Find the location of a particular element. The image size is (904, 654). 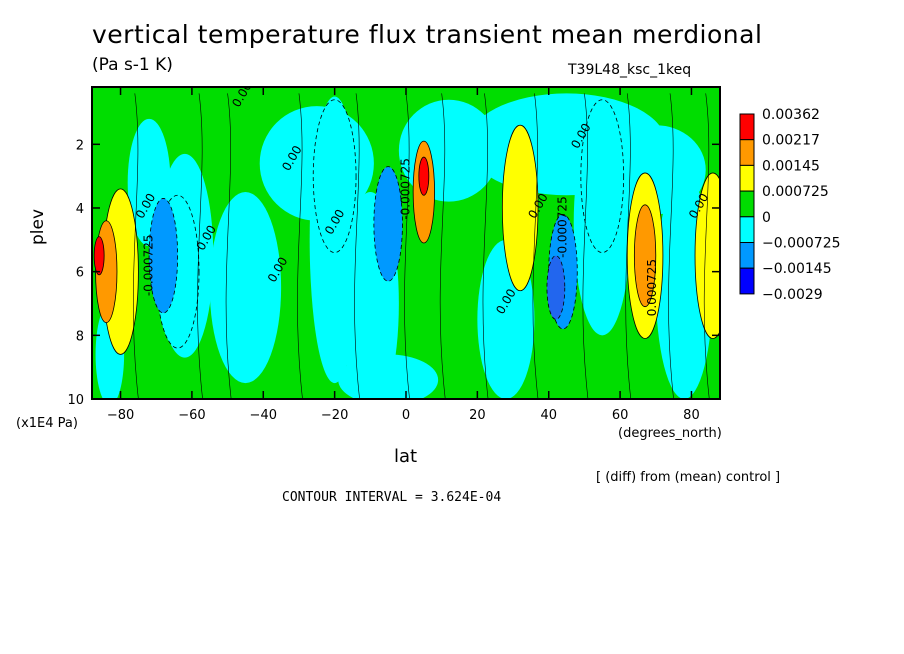

legend-level-label: 0.000725 is located at coordinates (795, 192).